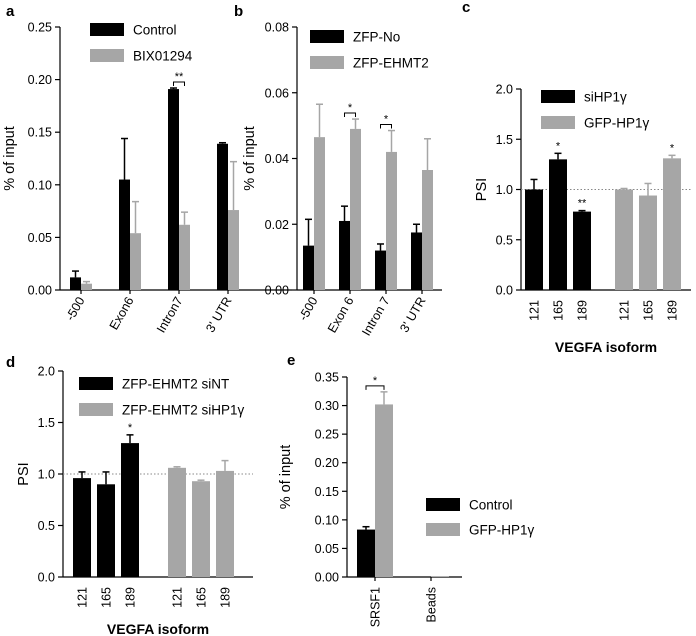 The width and height of the screenshot is (696, 636). I want to click on legend-label: ZFP-EHMT2, so click(391, 63).